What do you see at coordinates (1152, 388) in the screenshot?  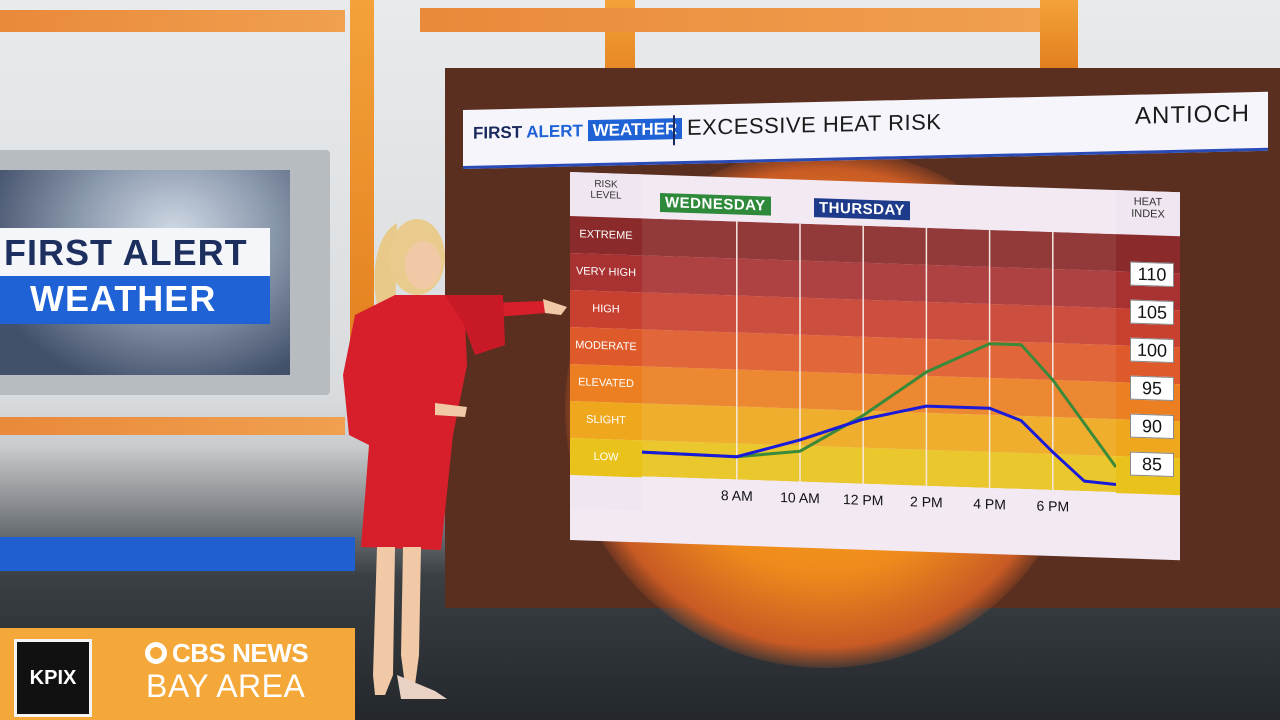 I see `heat-index-tick: 95` at bounding box center [1152, 388].